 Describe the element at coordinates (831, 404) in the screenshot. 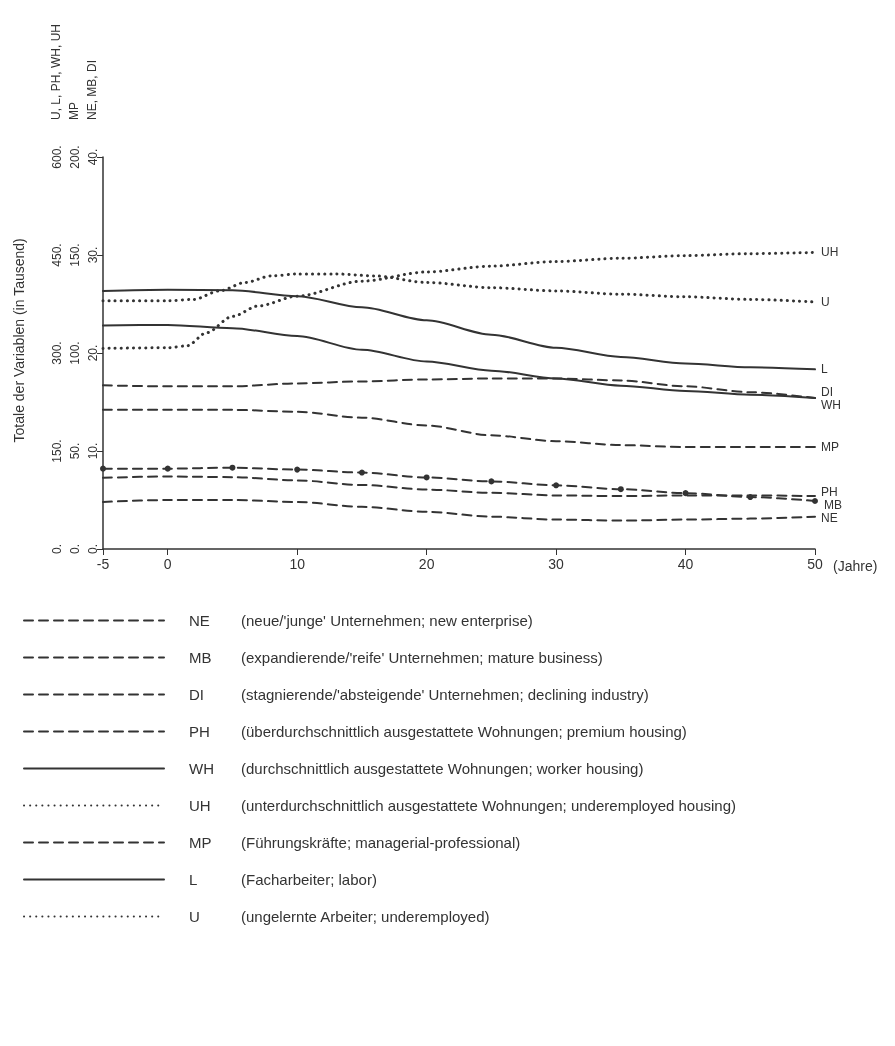

I see `series-label: WH` at that location.